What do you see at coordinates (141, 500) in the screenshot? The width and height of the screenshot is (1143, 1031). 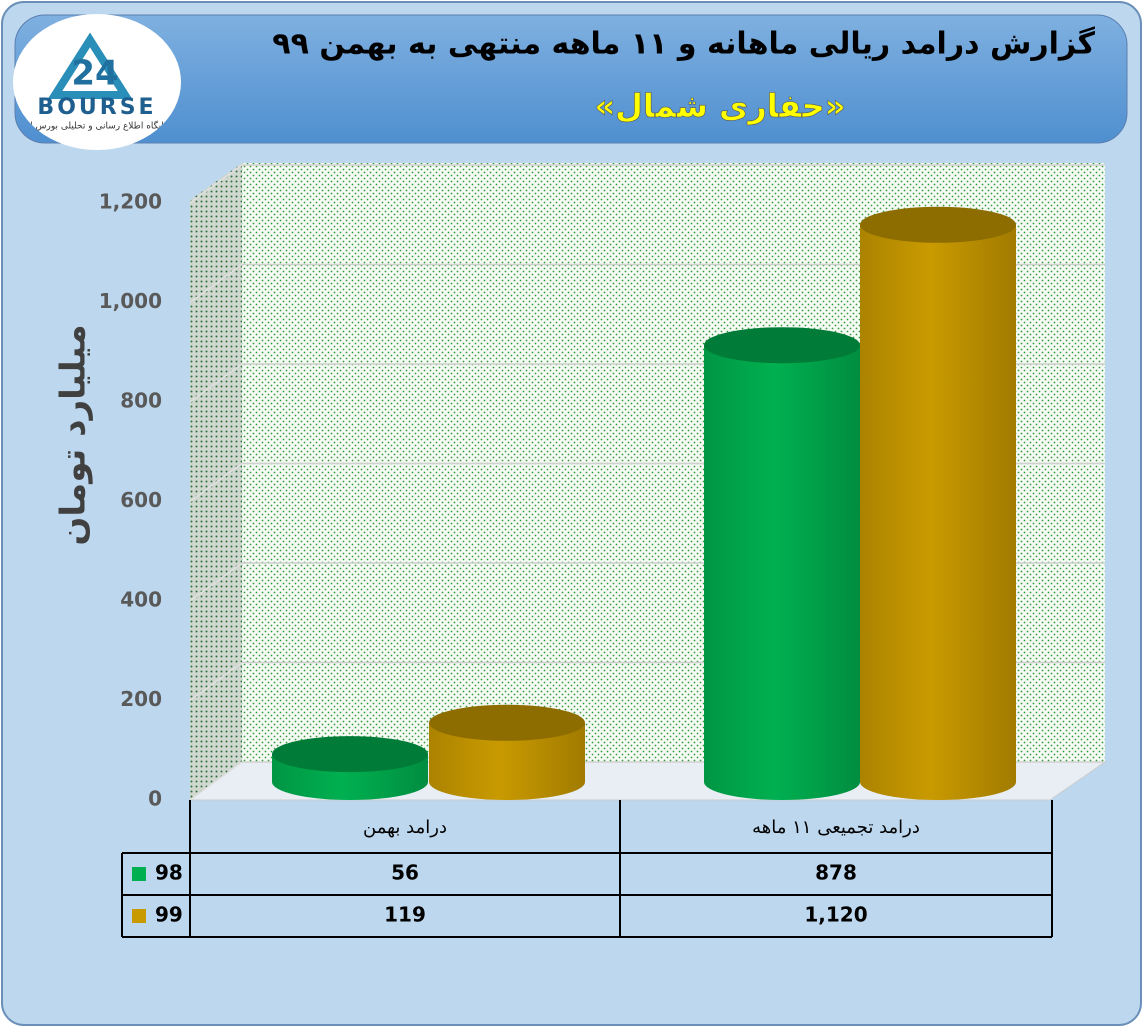 I see `y-tick-label: 600` at bounding box center [141, 500].